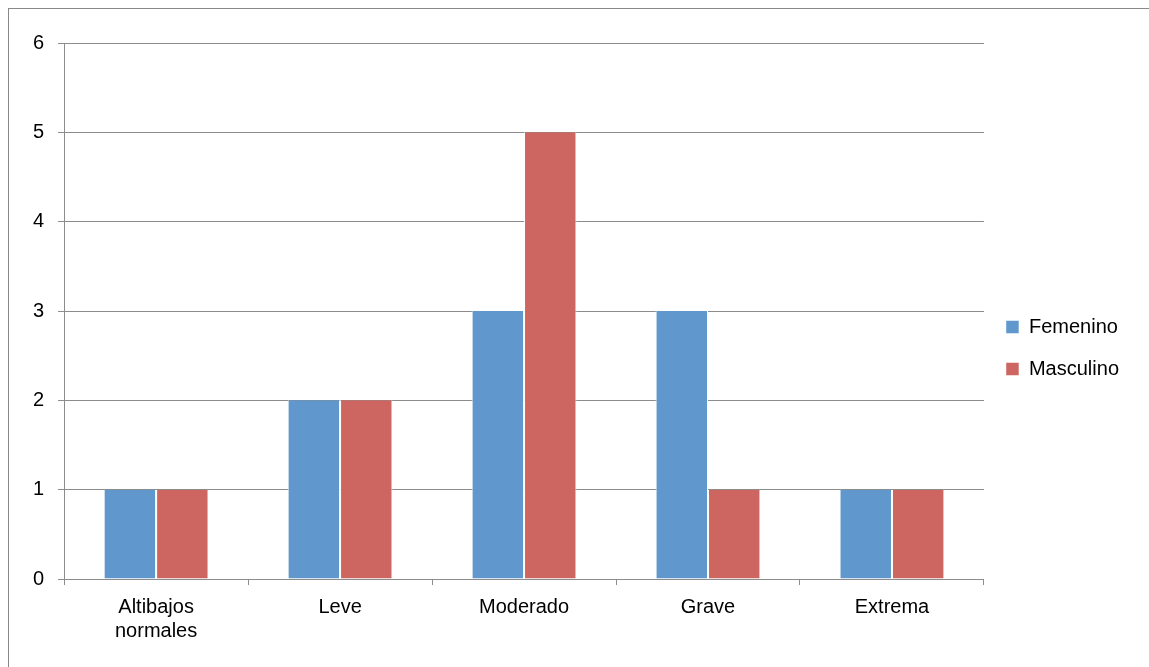  Describe the element at coordinates (39, 41) in the screenshot. I see `y-tick-label: 6` at that location.